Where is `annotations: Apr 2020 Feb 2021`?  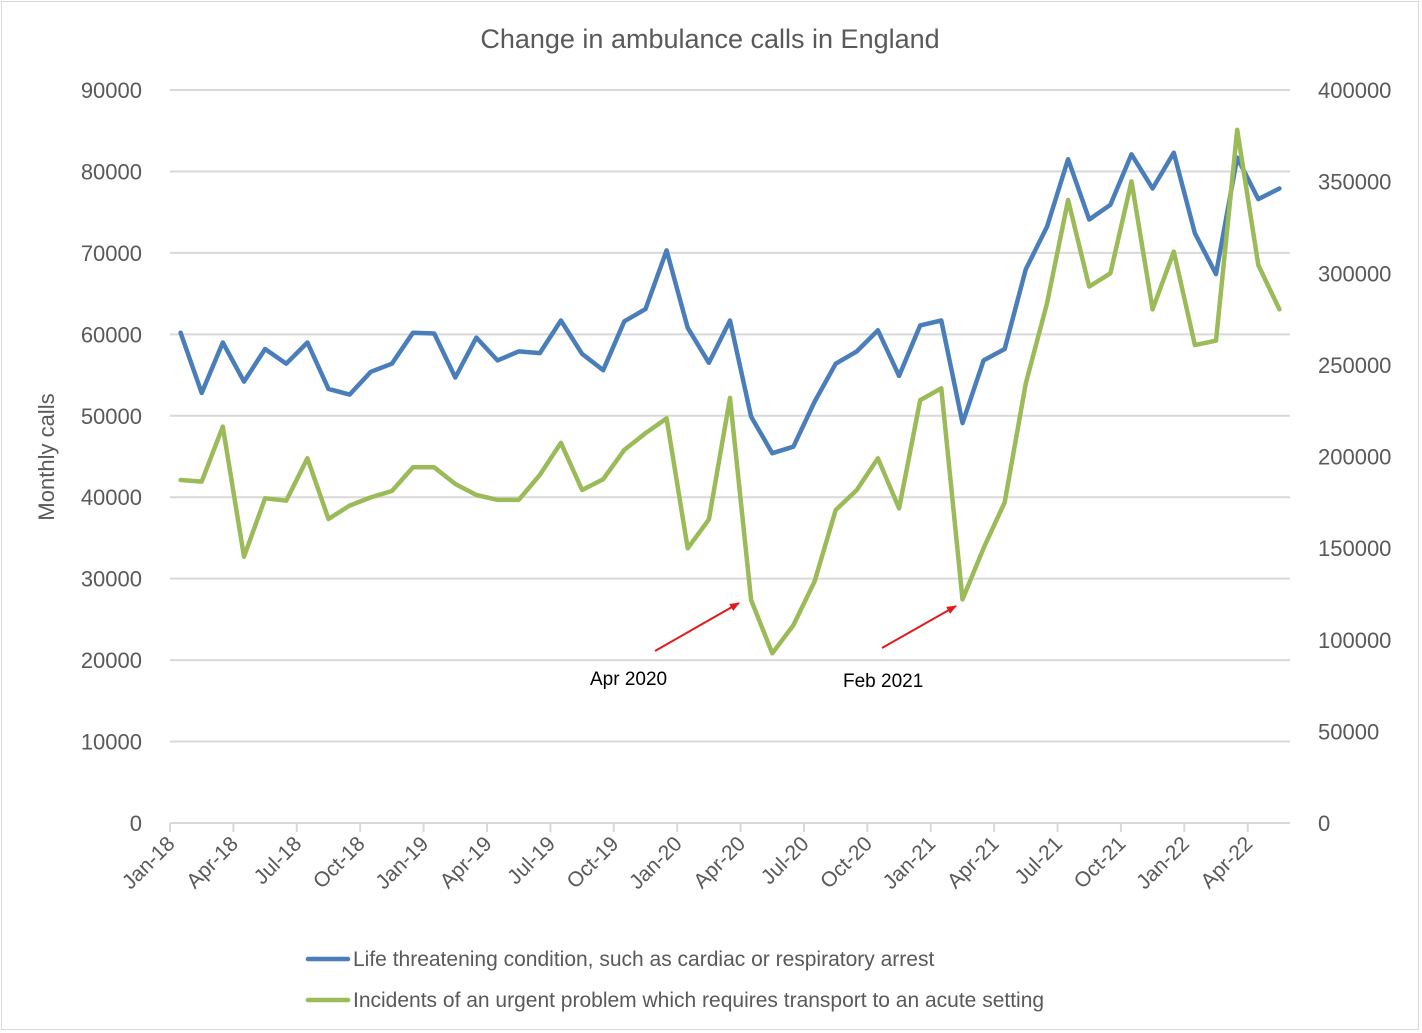
annotations: Apr 2020 Feb 2021 is located at coordinates (773, 647).